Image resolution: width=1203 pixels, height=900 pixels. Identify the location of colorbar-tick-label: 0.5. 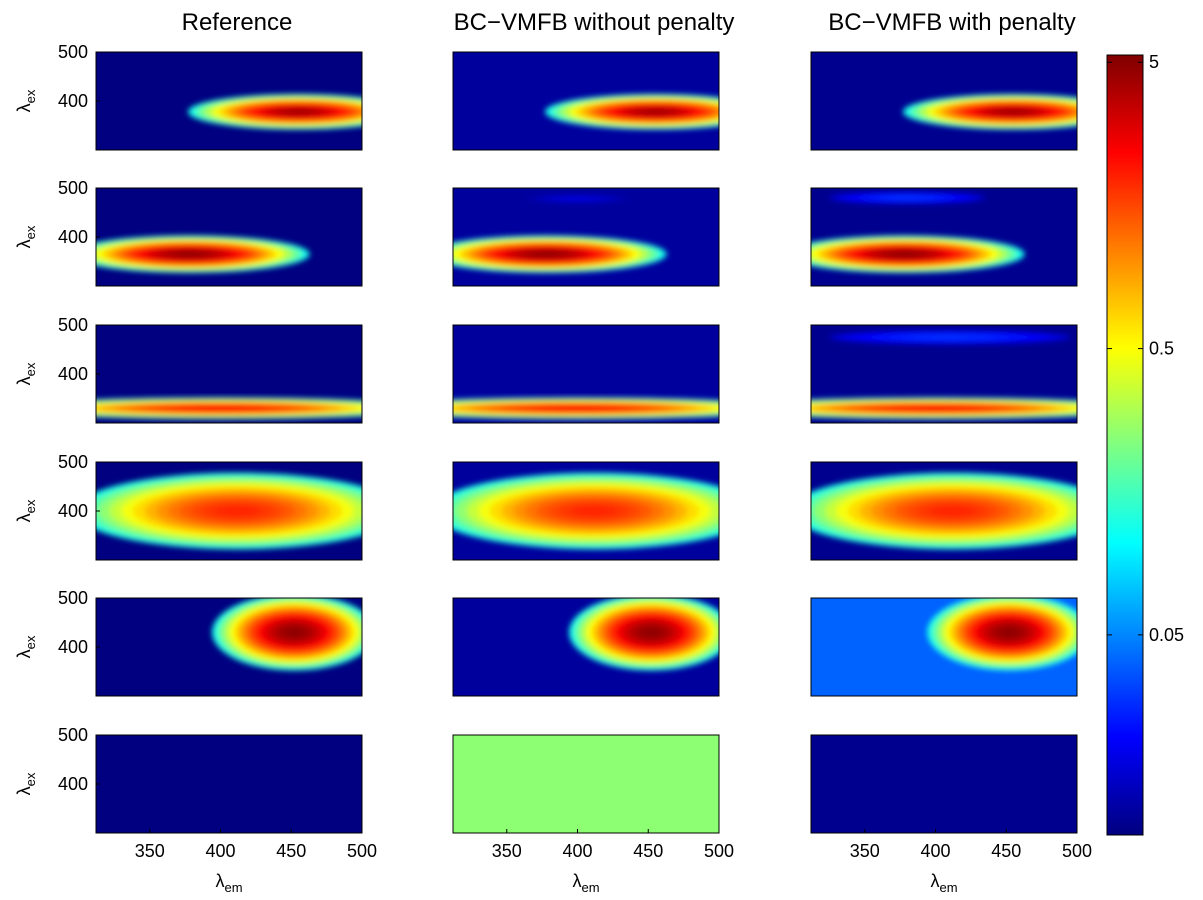
(1161, 349).